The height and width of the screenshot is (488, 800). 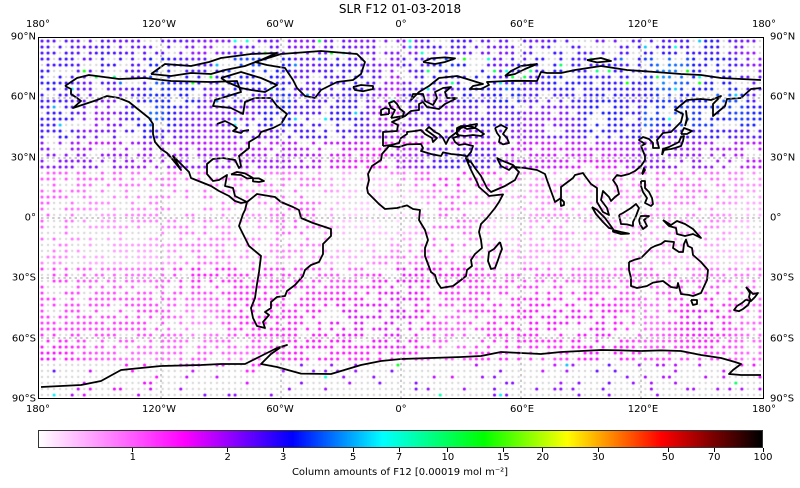 I want to click on colorbar-label: Column amounts of F12 [0.00019 mol m⁻²], so click(x=400, y=472).